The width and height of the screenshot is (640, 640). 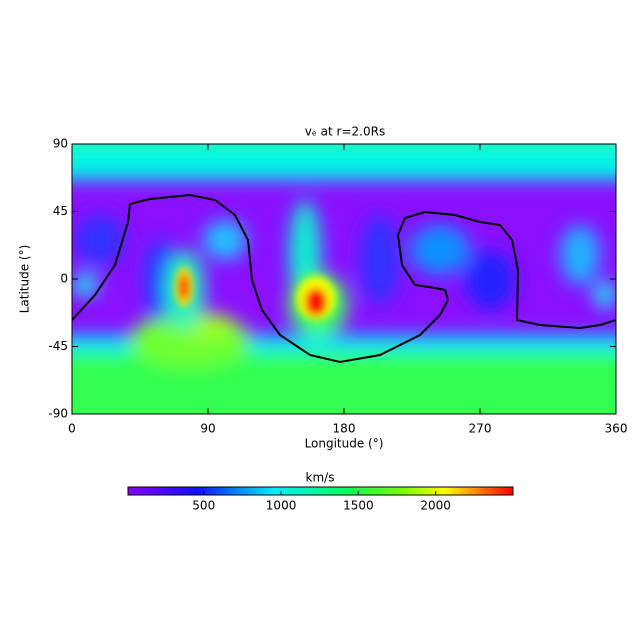 What do you see at coordinates (320, 491) in the screenshot?
I see `colorbar` at bounding box center [320, 491].